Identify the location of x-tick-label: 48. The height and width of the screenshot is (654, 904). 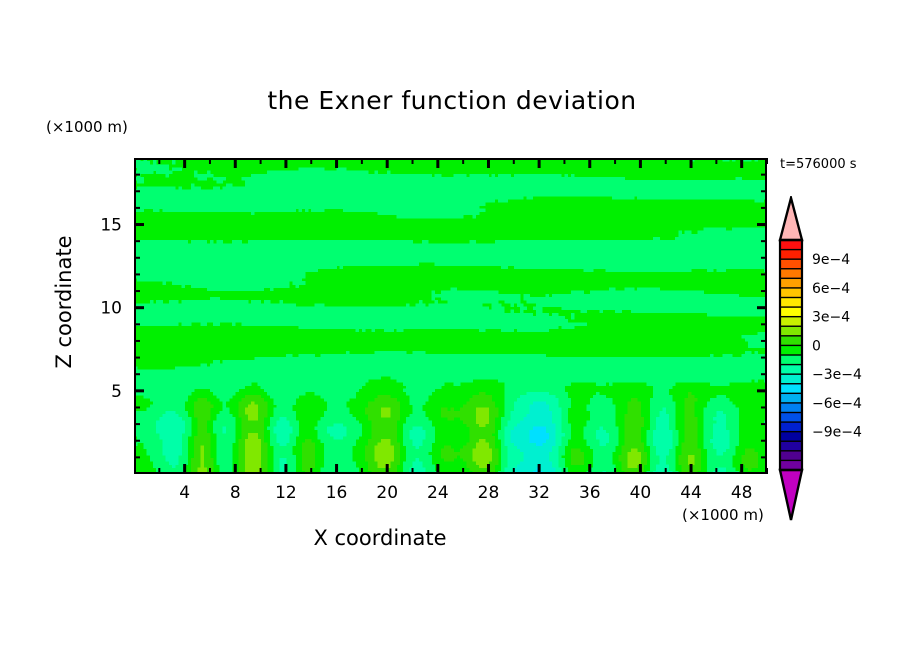
(742, 493).